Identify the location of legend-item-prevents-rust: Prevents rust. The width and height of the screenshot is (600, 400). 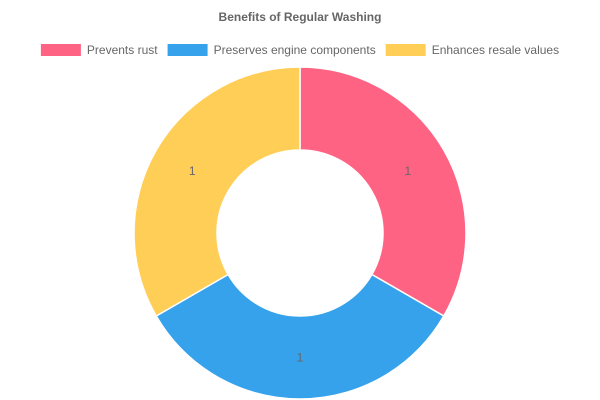
(99, 50).